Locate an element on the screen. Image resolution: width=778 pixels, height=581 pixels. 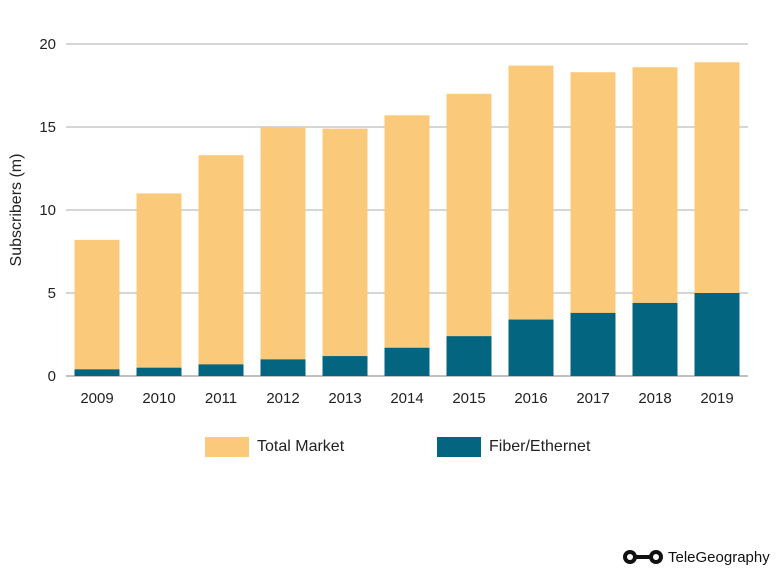
bar-fiber-ethernet-2017 is located at coordinates (593, 344).